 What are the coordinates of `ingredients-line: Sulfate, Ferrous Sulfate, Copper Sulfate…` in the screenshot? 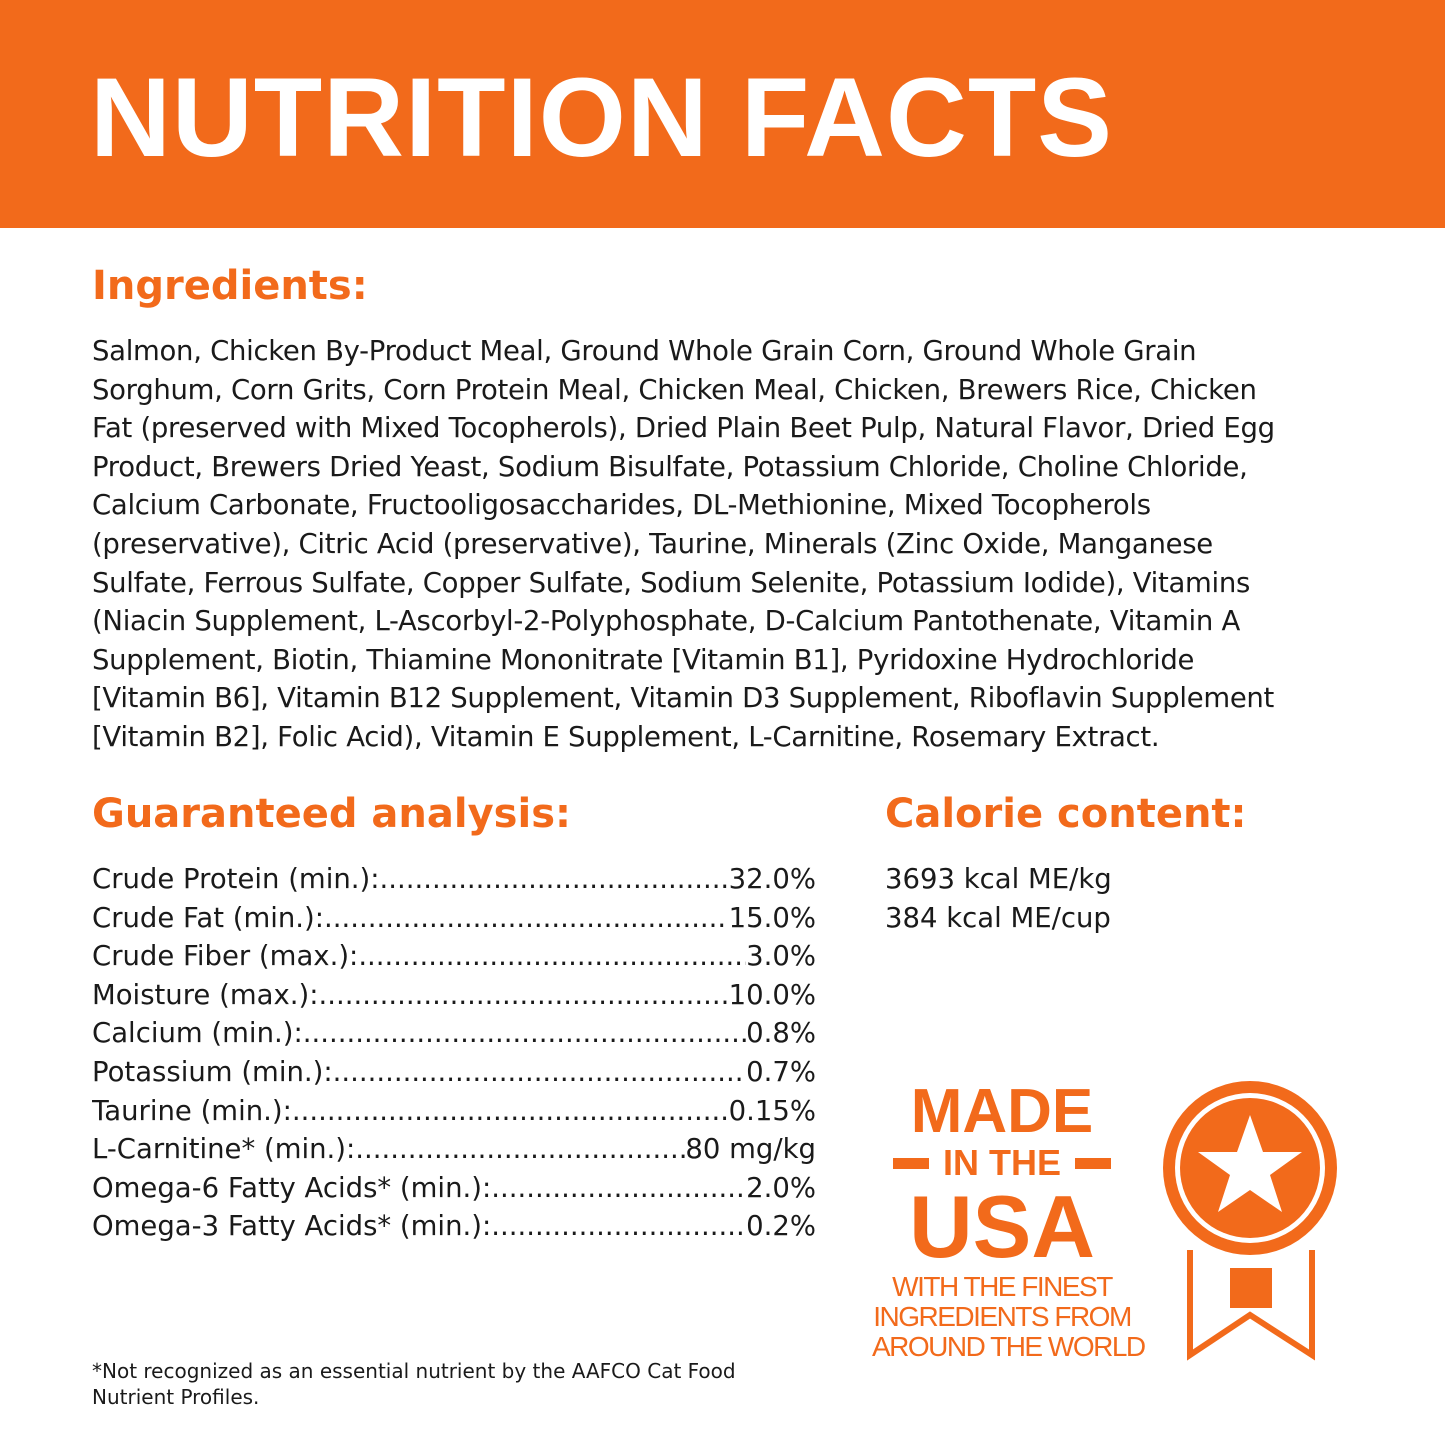 It's located at (671, 582).